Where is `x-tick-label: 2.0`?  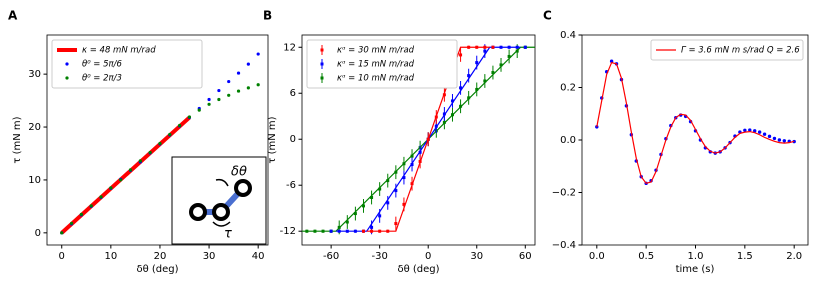
x-tick-label: 2.0 is located at coordinates (794, 256).